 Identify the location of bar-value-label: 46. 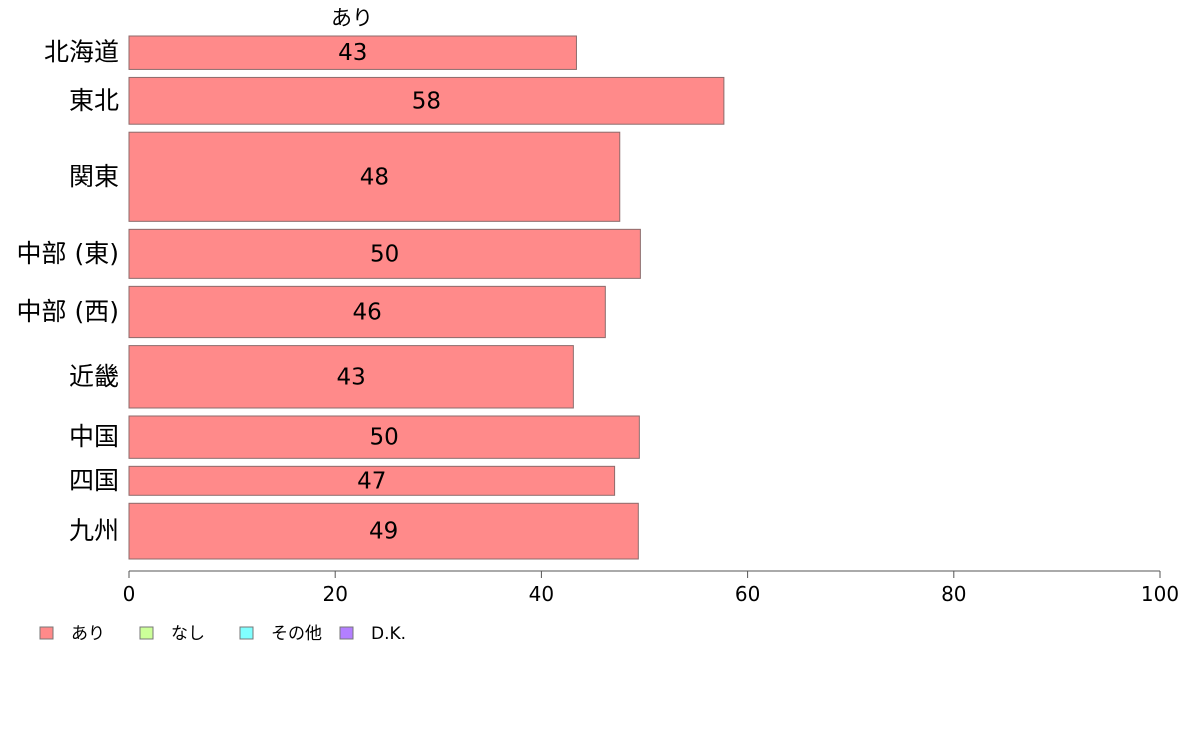
(367, 312).